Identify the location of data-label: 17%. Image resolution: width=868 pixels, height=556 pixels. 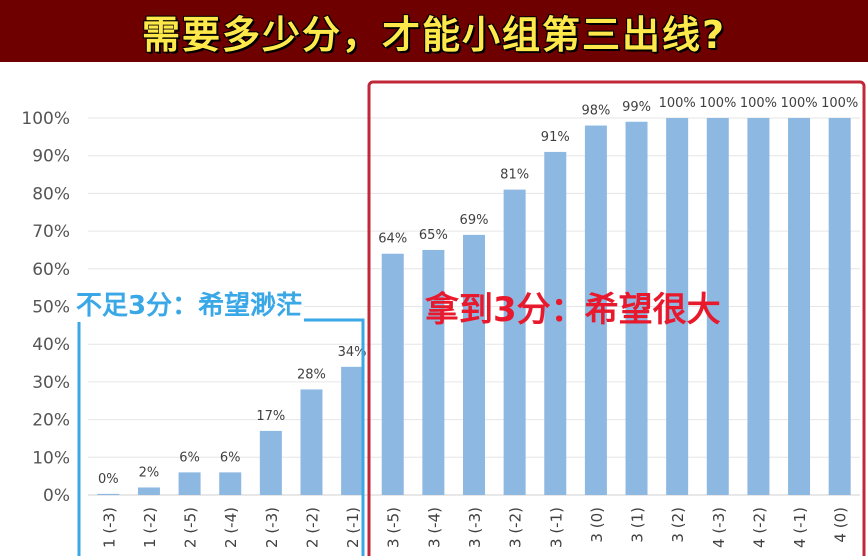
(270, 416).